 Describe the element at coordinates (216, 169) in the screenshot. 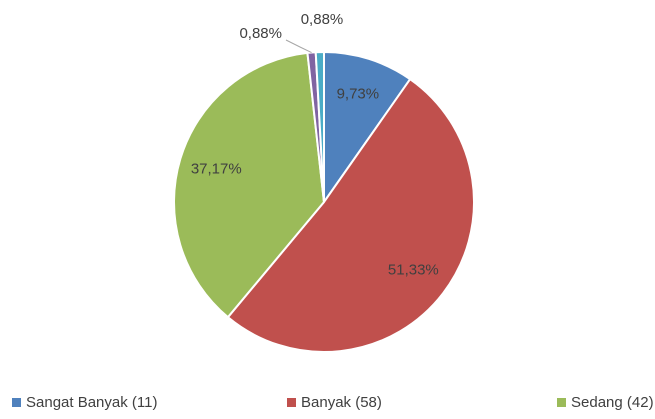

I see `data-label: 37,17%` at that location.